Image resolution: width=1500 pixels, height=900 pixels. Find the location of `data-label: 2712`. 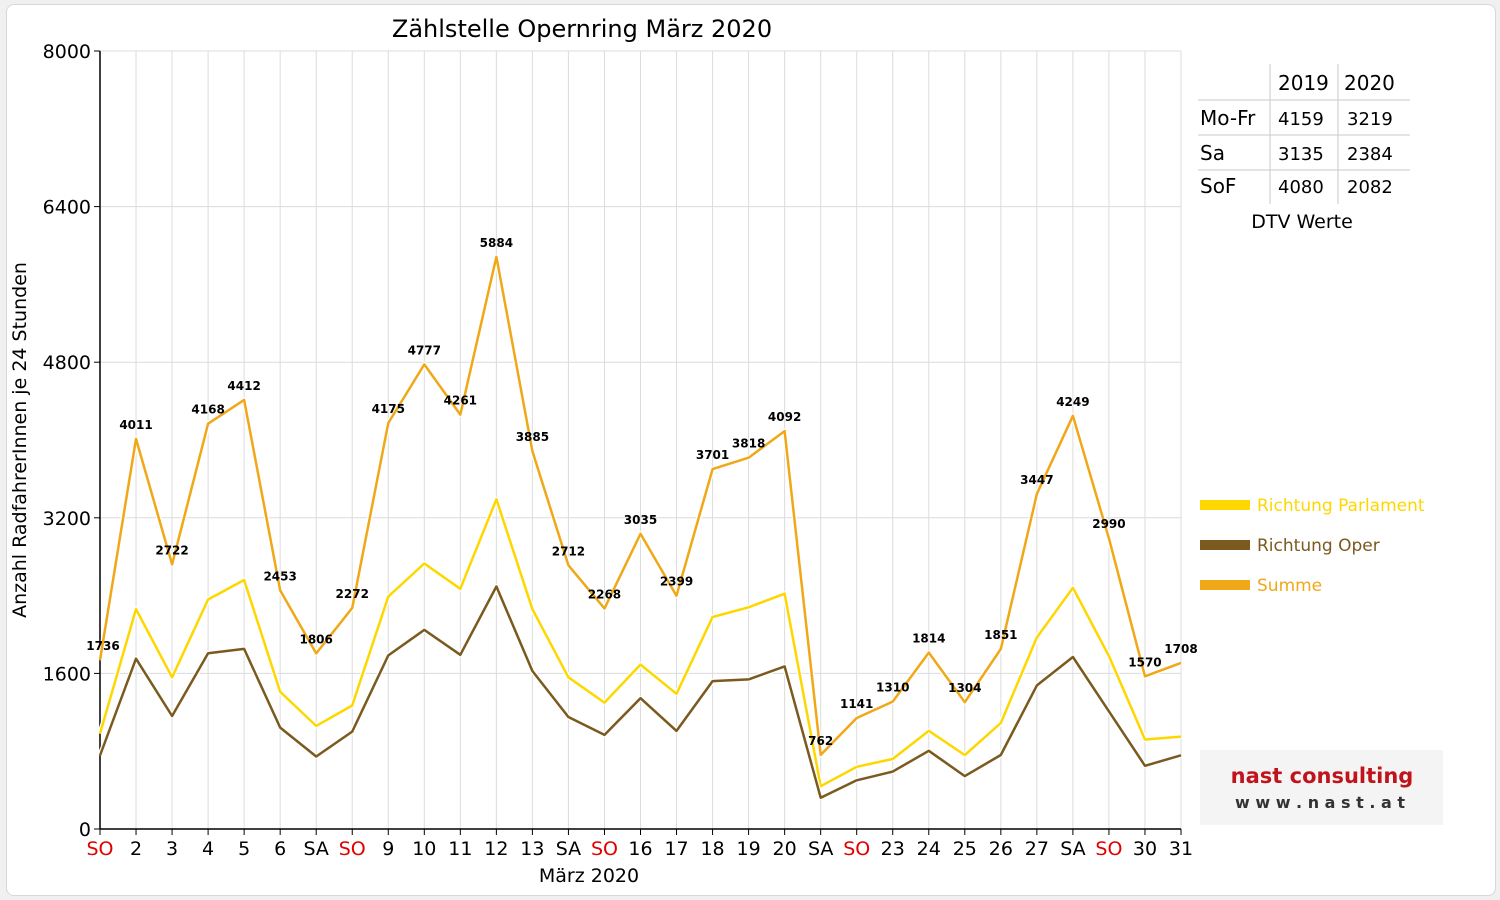

data-label: 2712 is located at coordinates (568, 551).